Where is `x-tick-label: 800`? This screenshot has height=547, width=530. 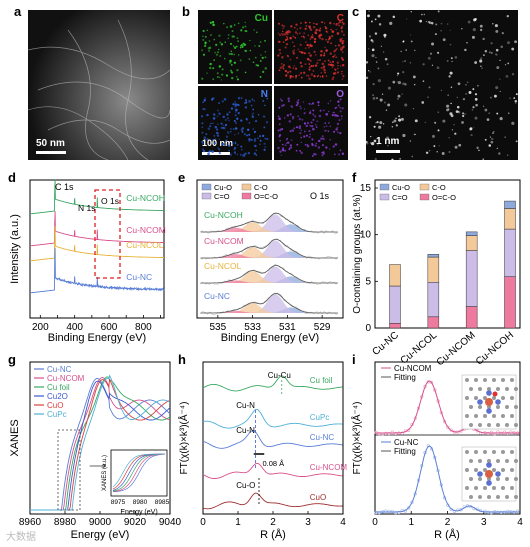
x-tick-label: 800 is located at coordinates (143, 327).